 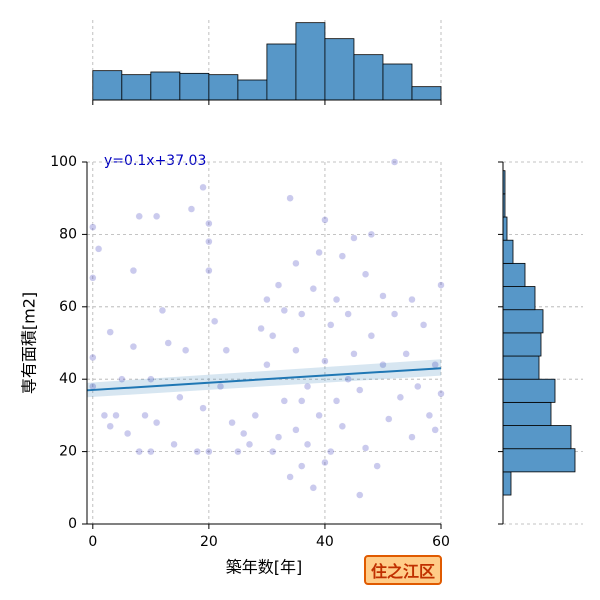 What do you see at coordinates (68, 379) in the screenshot?
I see `y-tick-label: 40` at bounding box center [68, 379].